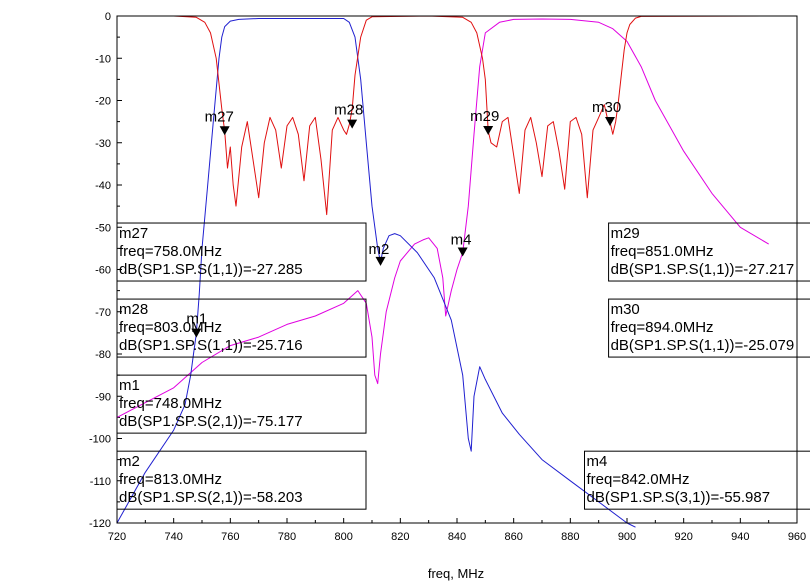 The image size is (810, 584). What do you see at coordinates (343, 537) in the screenshot?
I see `x-tick-label: 800` at bounding box center [343, 537].